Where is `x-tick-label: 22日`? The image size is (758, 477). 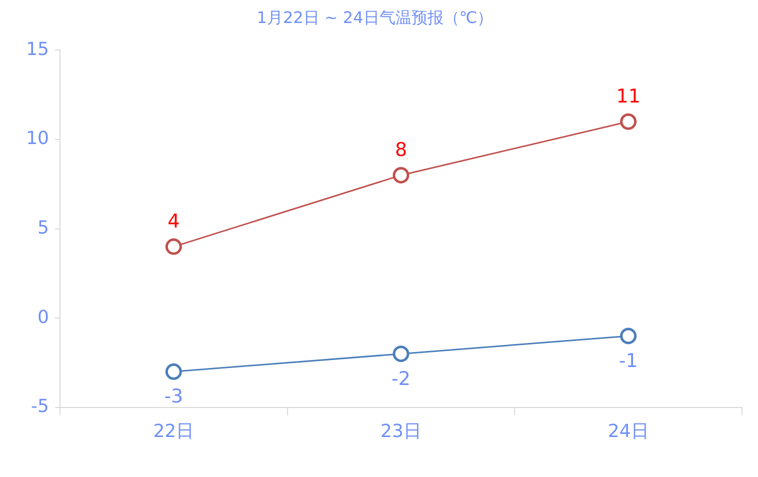 x-tick-label: 22日 is located at coordinates (173, 431).